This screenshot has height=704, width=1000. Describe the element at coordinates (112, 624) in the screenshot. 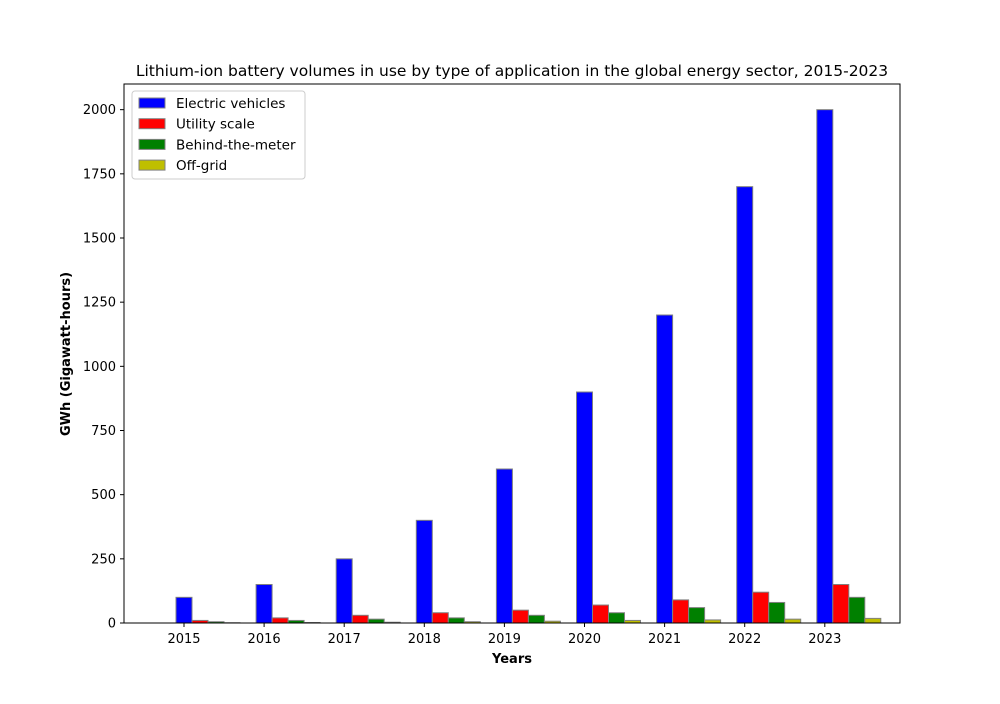

I see `y-tick-label-0: 0` at that location.